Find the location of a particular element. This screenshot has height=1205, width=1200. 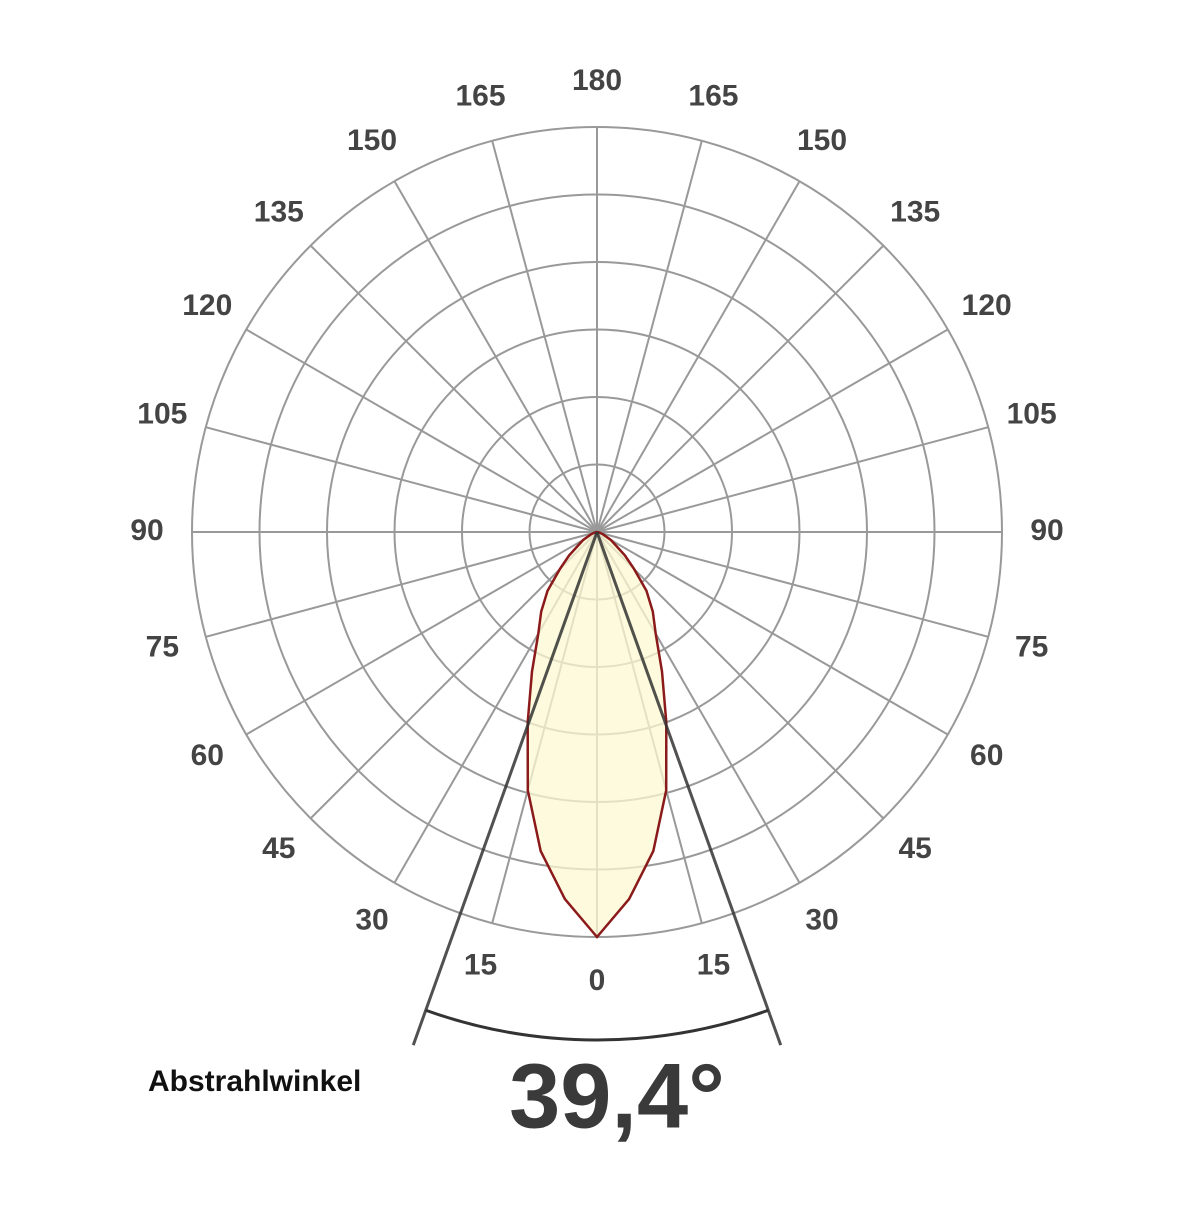

angle-tick-label: 180 is located at coordinates (597, 80).